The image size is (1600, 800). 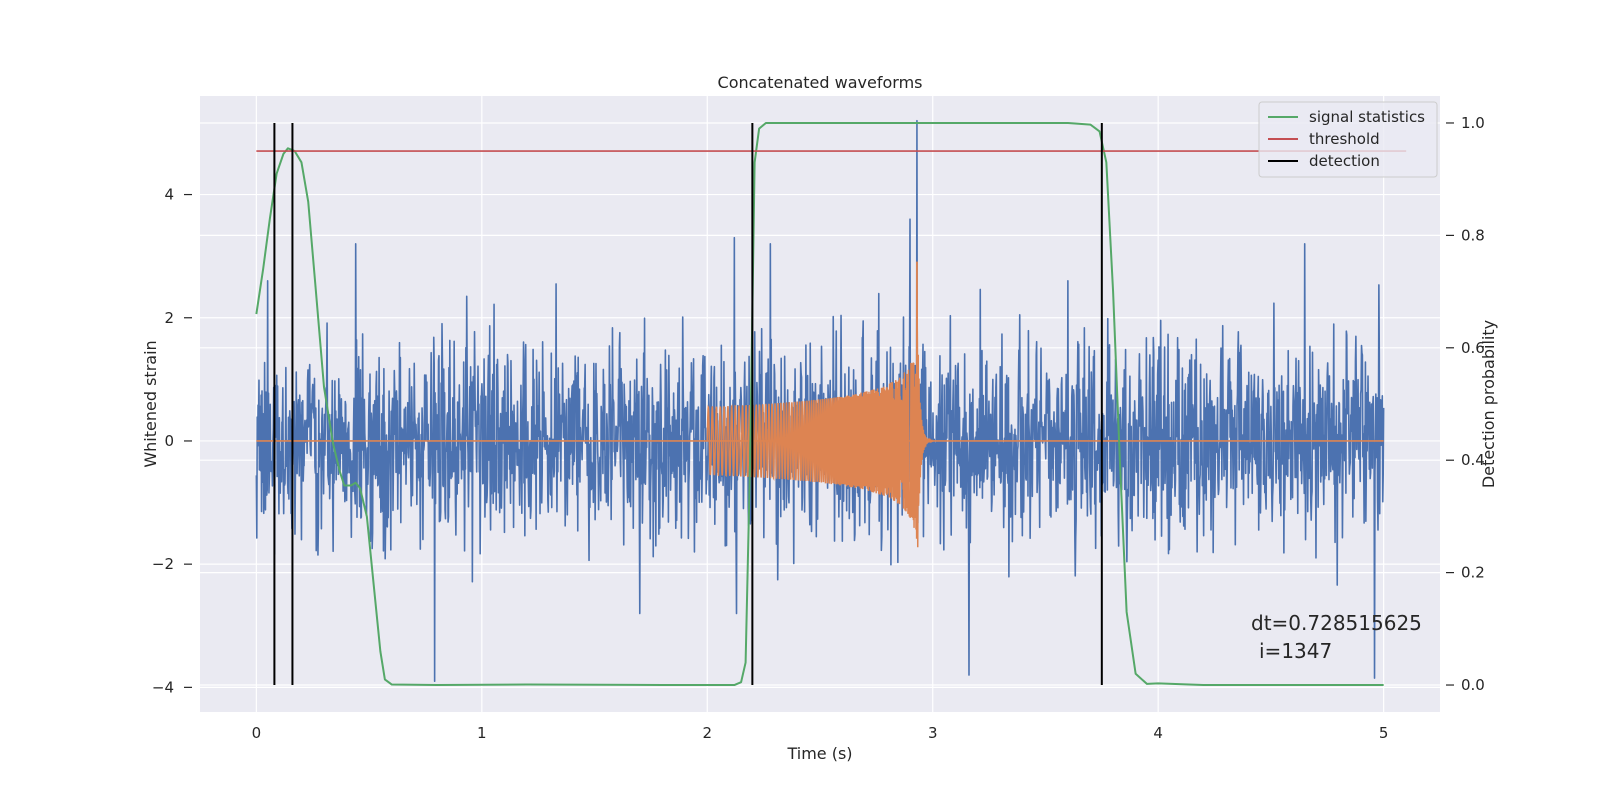 I want to click on y-tick-label-right: 0.2, so click(x=1473, y=573).